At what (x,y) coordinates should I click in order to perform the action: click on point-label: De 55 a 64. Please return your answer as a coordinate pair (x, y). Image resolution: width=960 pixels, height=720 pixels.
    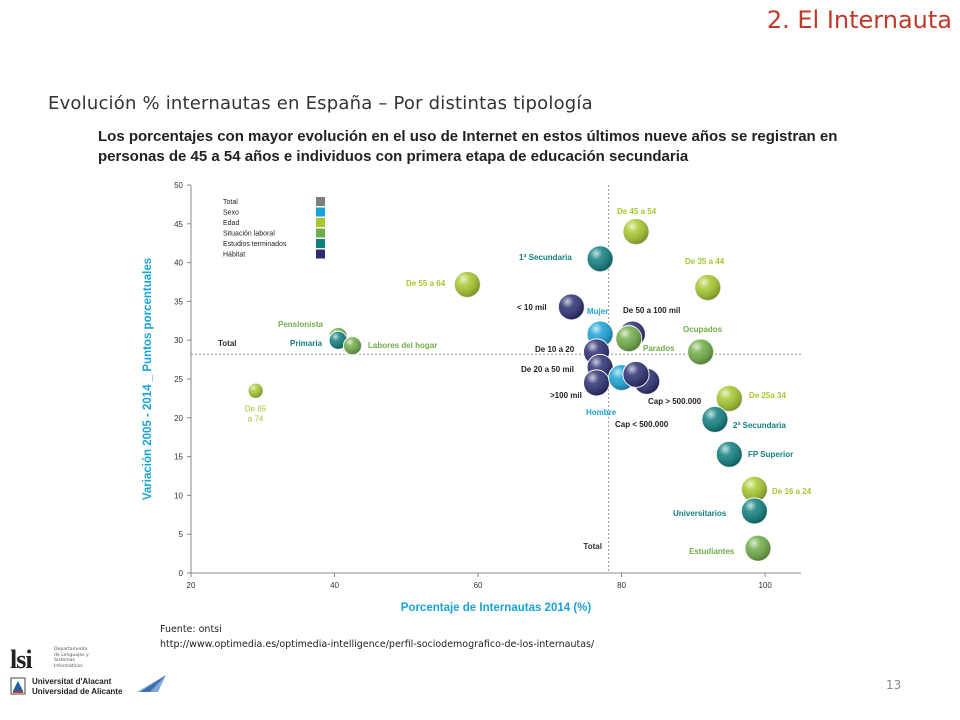
    Looking at the image, I should click on (426, 283).